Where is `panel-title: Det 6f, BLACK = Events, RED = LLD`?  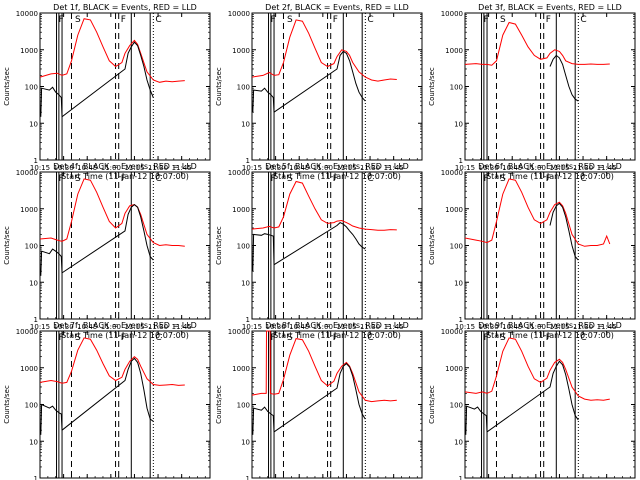 panel-title: Det 6f, BLACK = Events, RED = LLD is located at coordinates (550, 166).